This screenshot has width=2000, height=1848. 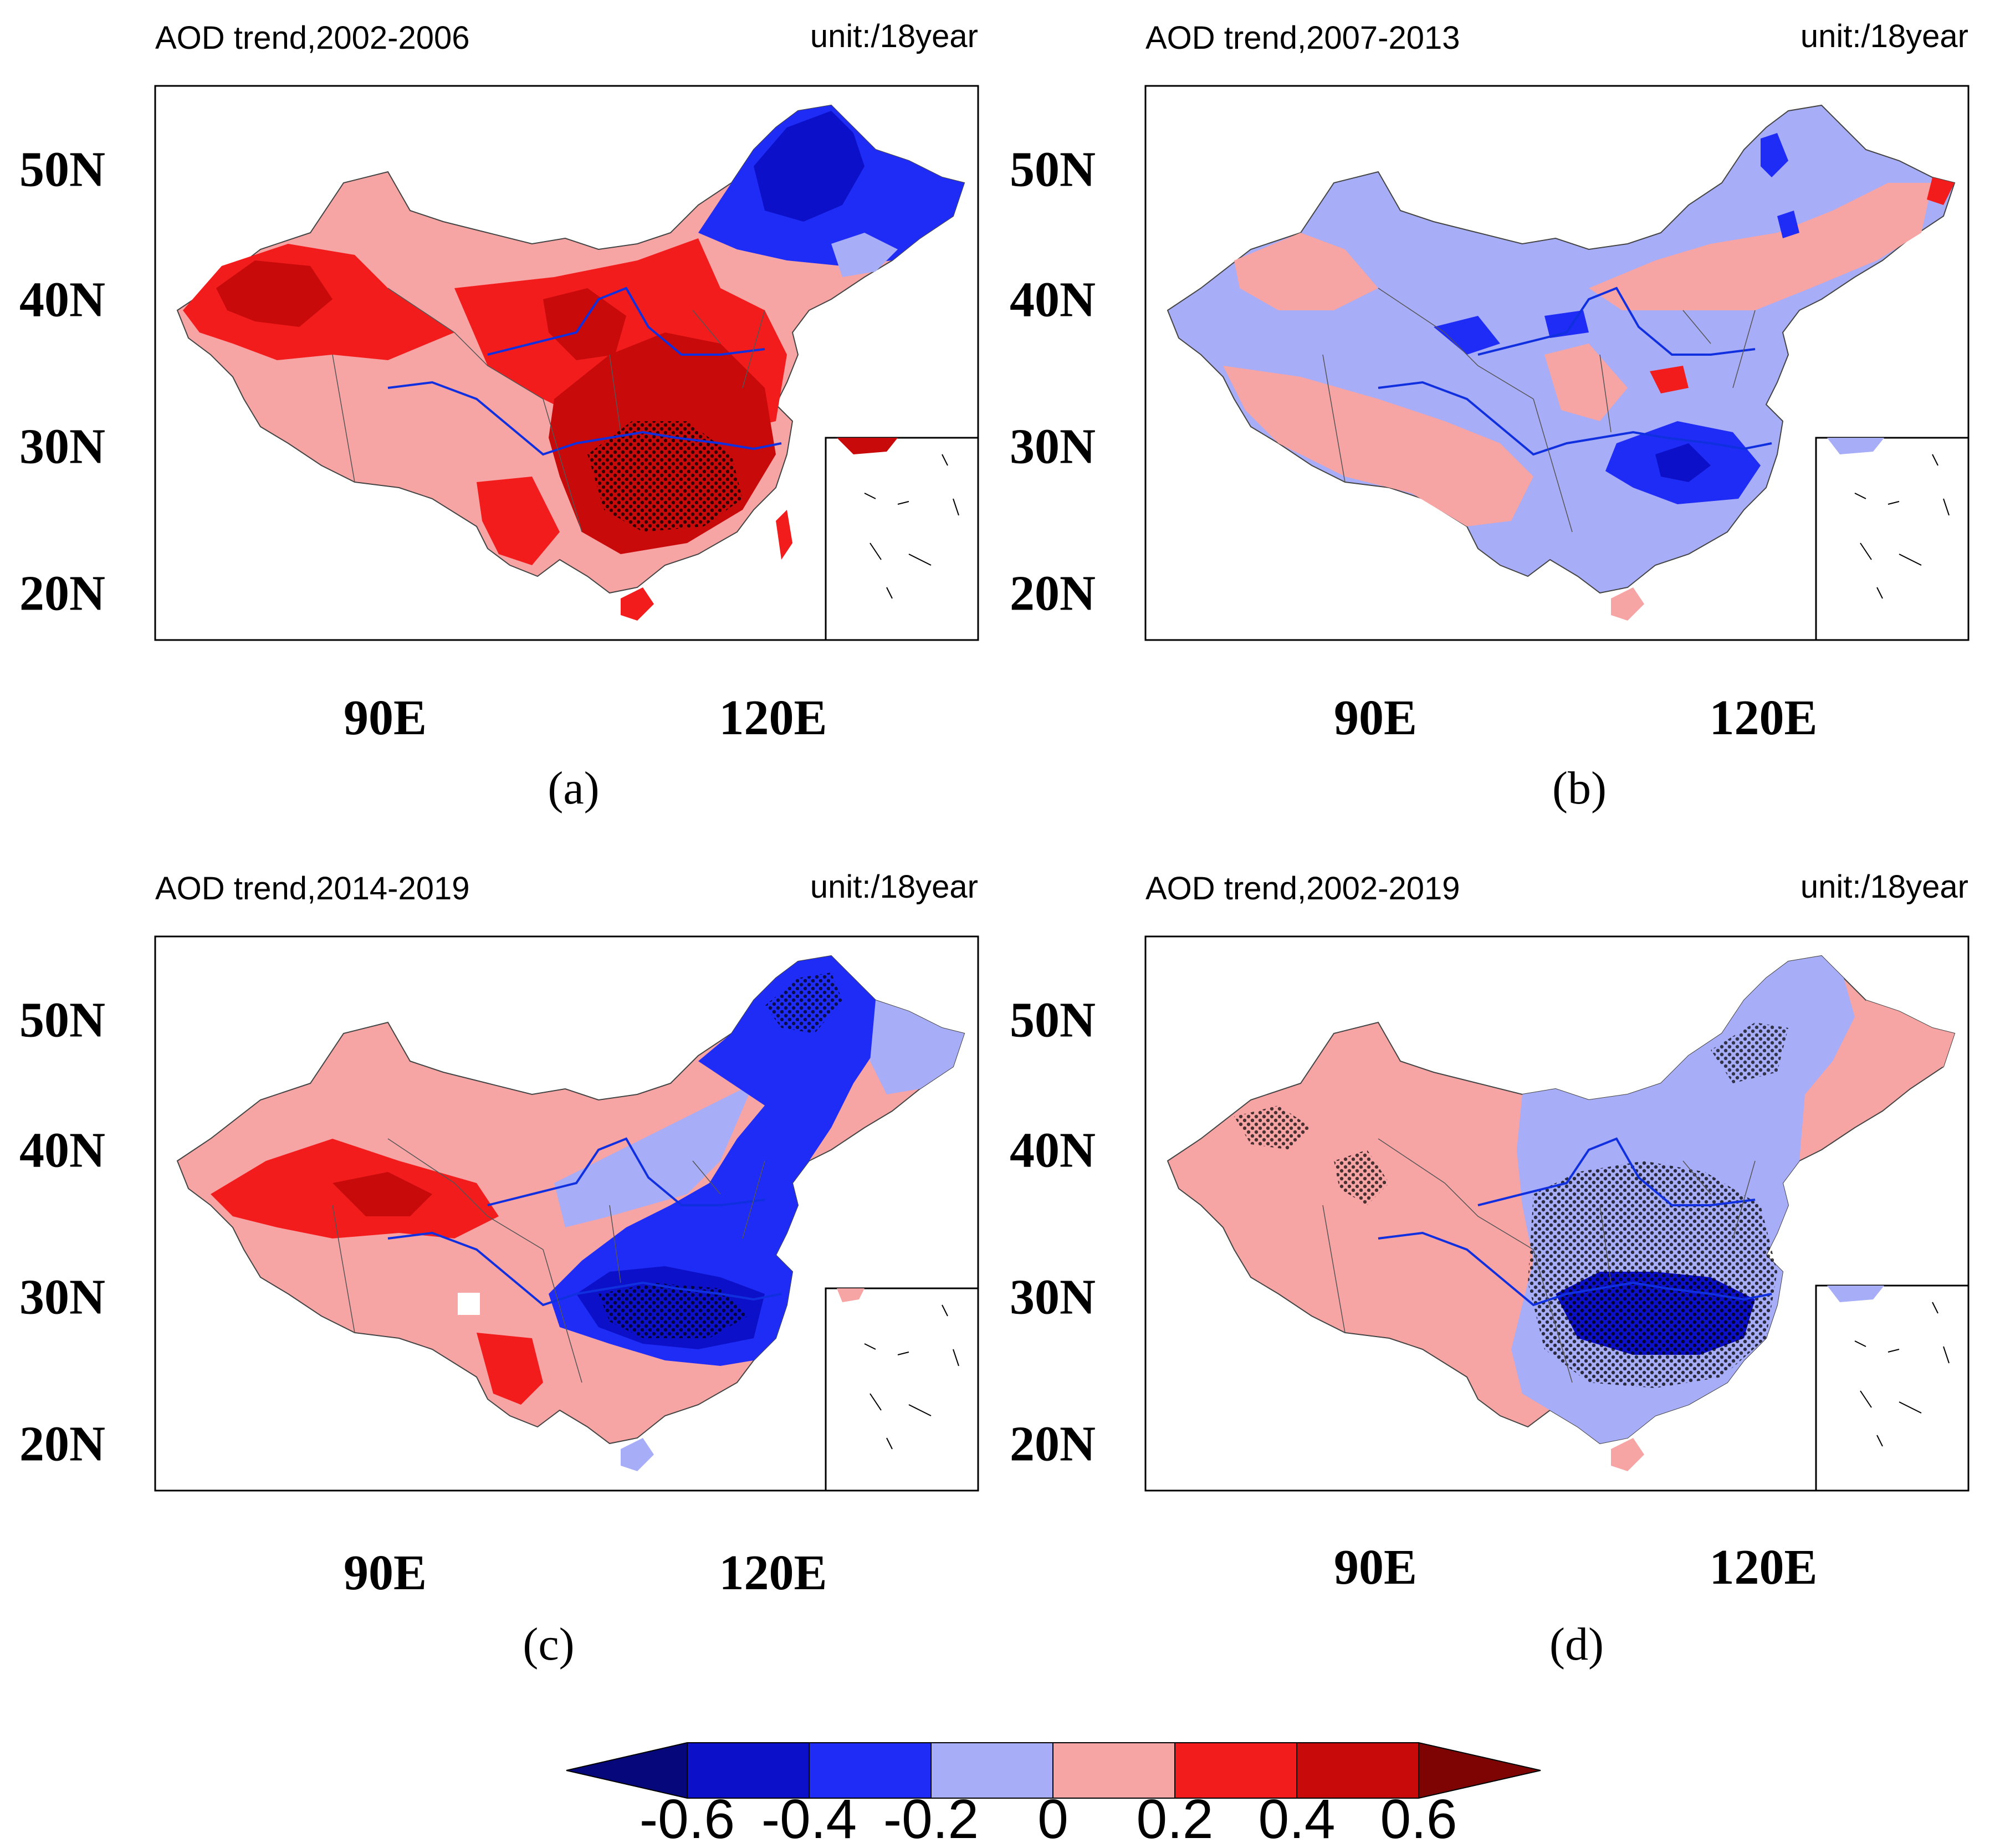 I want to click on panel-c-map, so click(x=577, y=1223).